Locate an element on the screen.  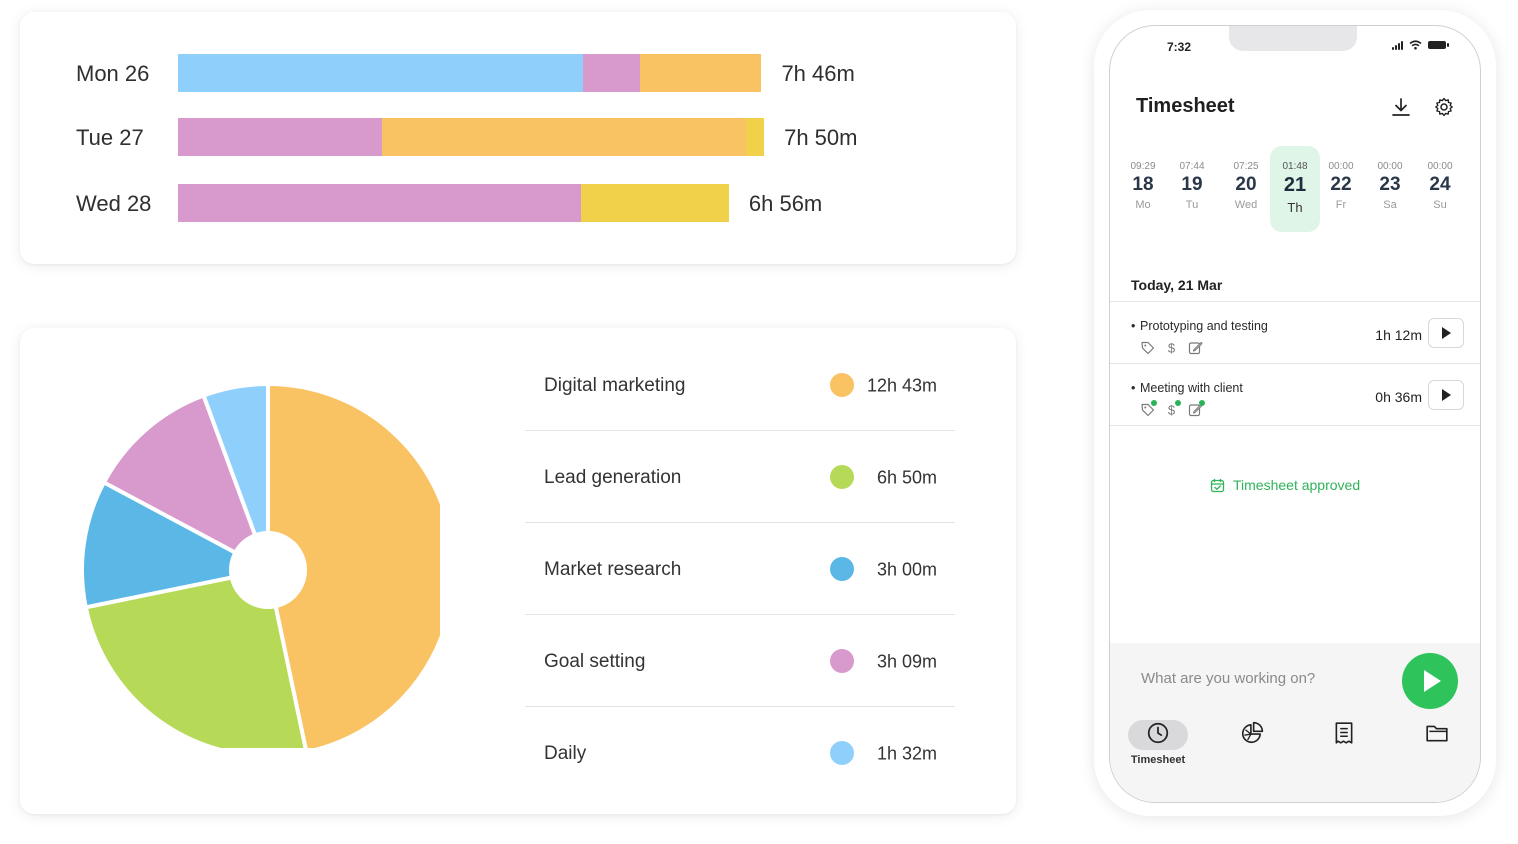
day-18: 09:29 18 Mo is located at coordinates (1143, 189).